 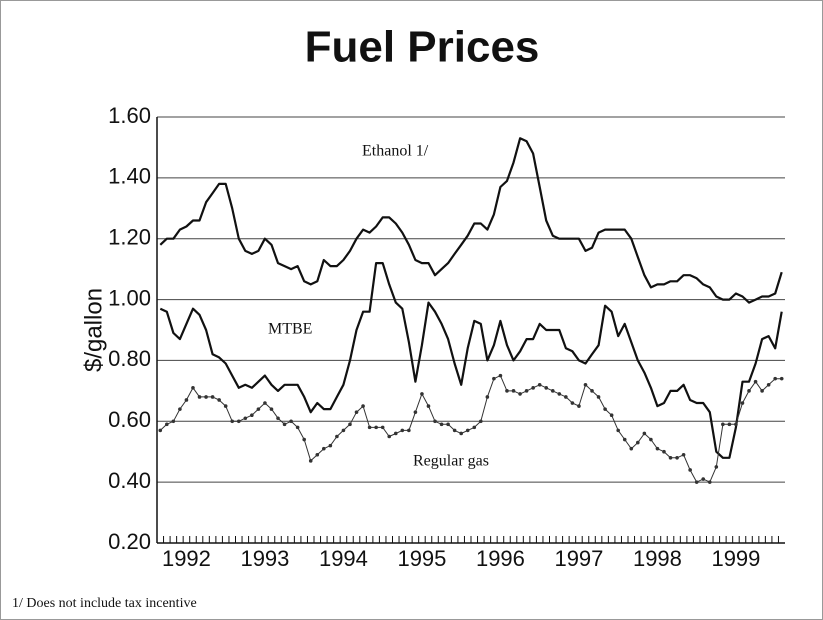 I want to click on x-tick-label: 1993, so click(x=264, y=558).